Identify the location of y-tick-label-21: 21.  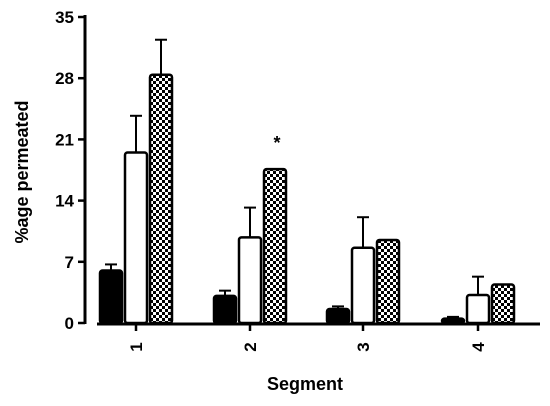
(64, 139).